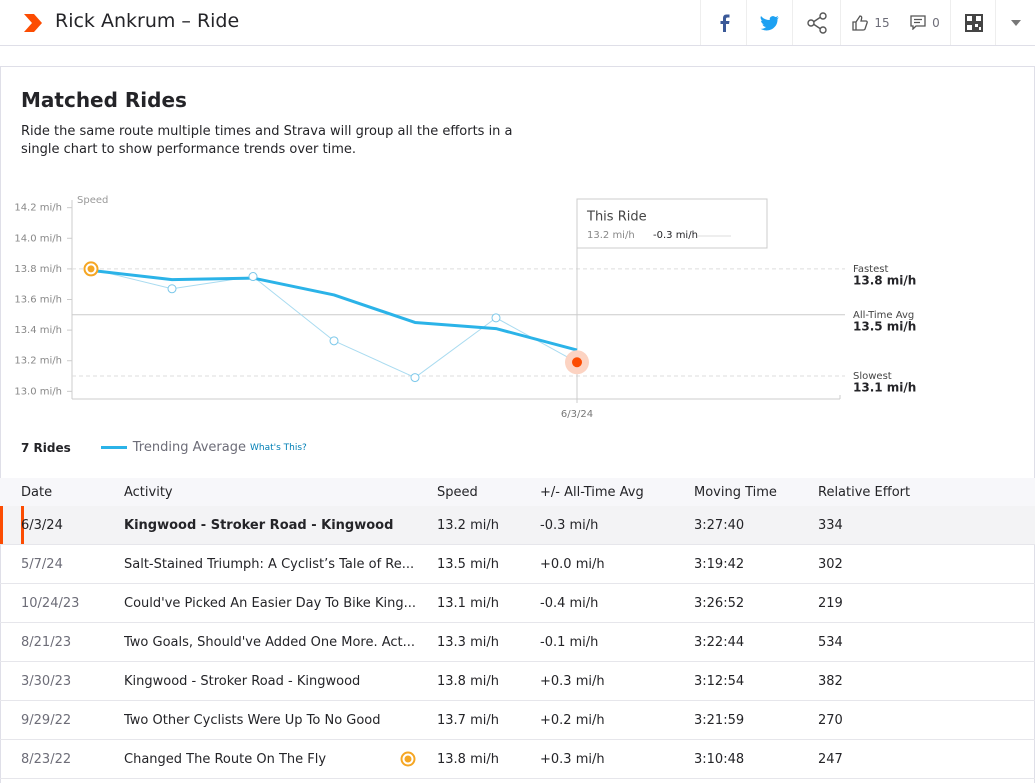 This screenshot has width=1035, height=783. I want to click on y-tick-label: 13.0 mi/h, so click(38, 391).